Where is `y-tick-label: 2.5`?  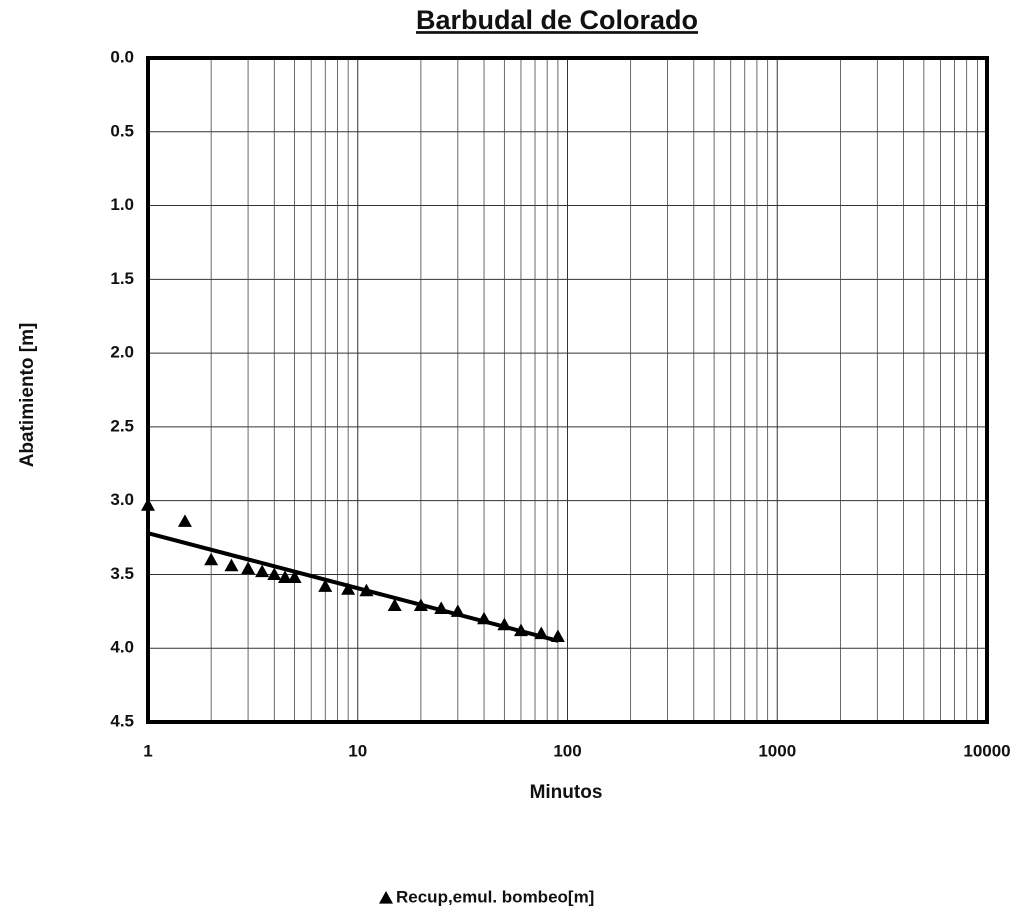
y-tick-label: 2.5 is located at coordinates (122, 425).